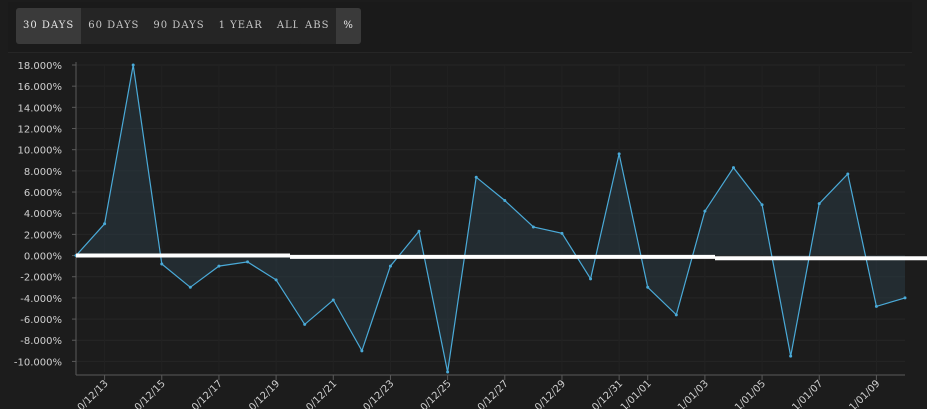  Describe the element at coordinates (460, 27) in the screenshot. I see `toolbar: 30 DAYS 60 DAYS 90 DAYS 1 YEAR ALL ABS%` at that location.